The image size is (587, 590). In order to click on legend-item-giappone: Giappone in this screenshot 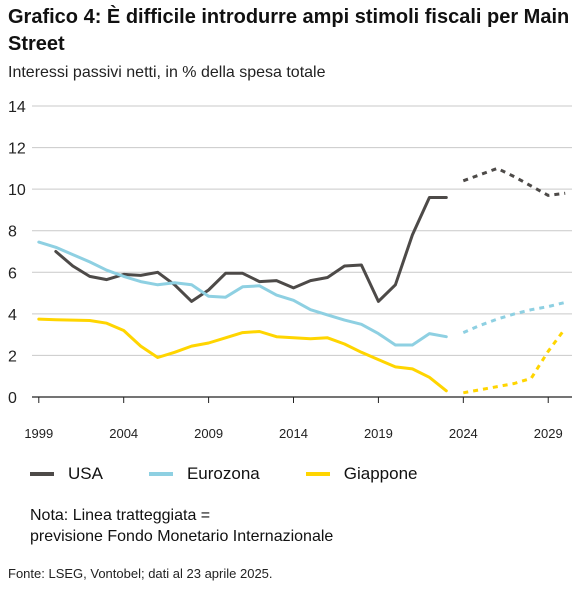, I will do `click(361, 474)`.